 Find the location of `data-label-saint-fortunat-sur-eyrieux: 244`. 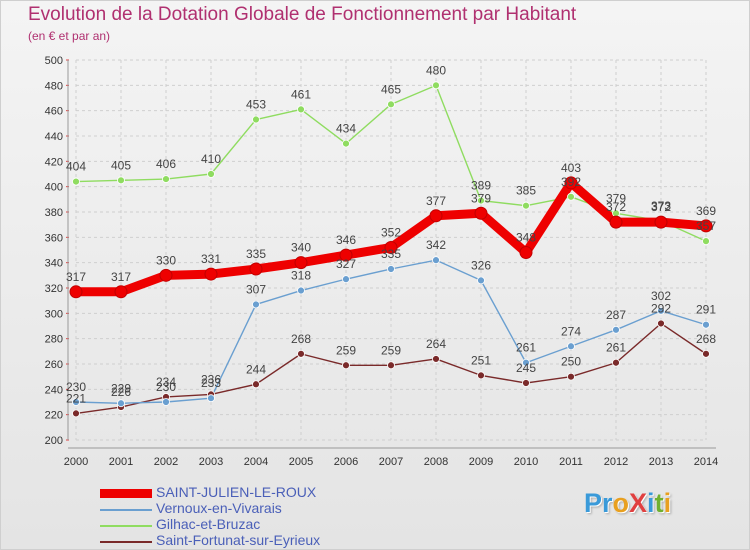

data-label-saint-fortunat-sur-eyrieux: 244 is located at coordinates (256, 369).